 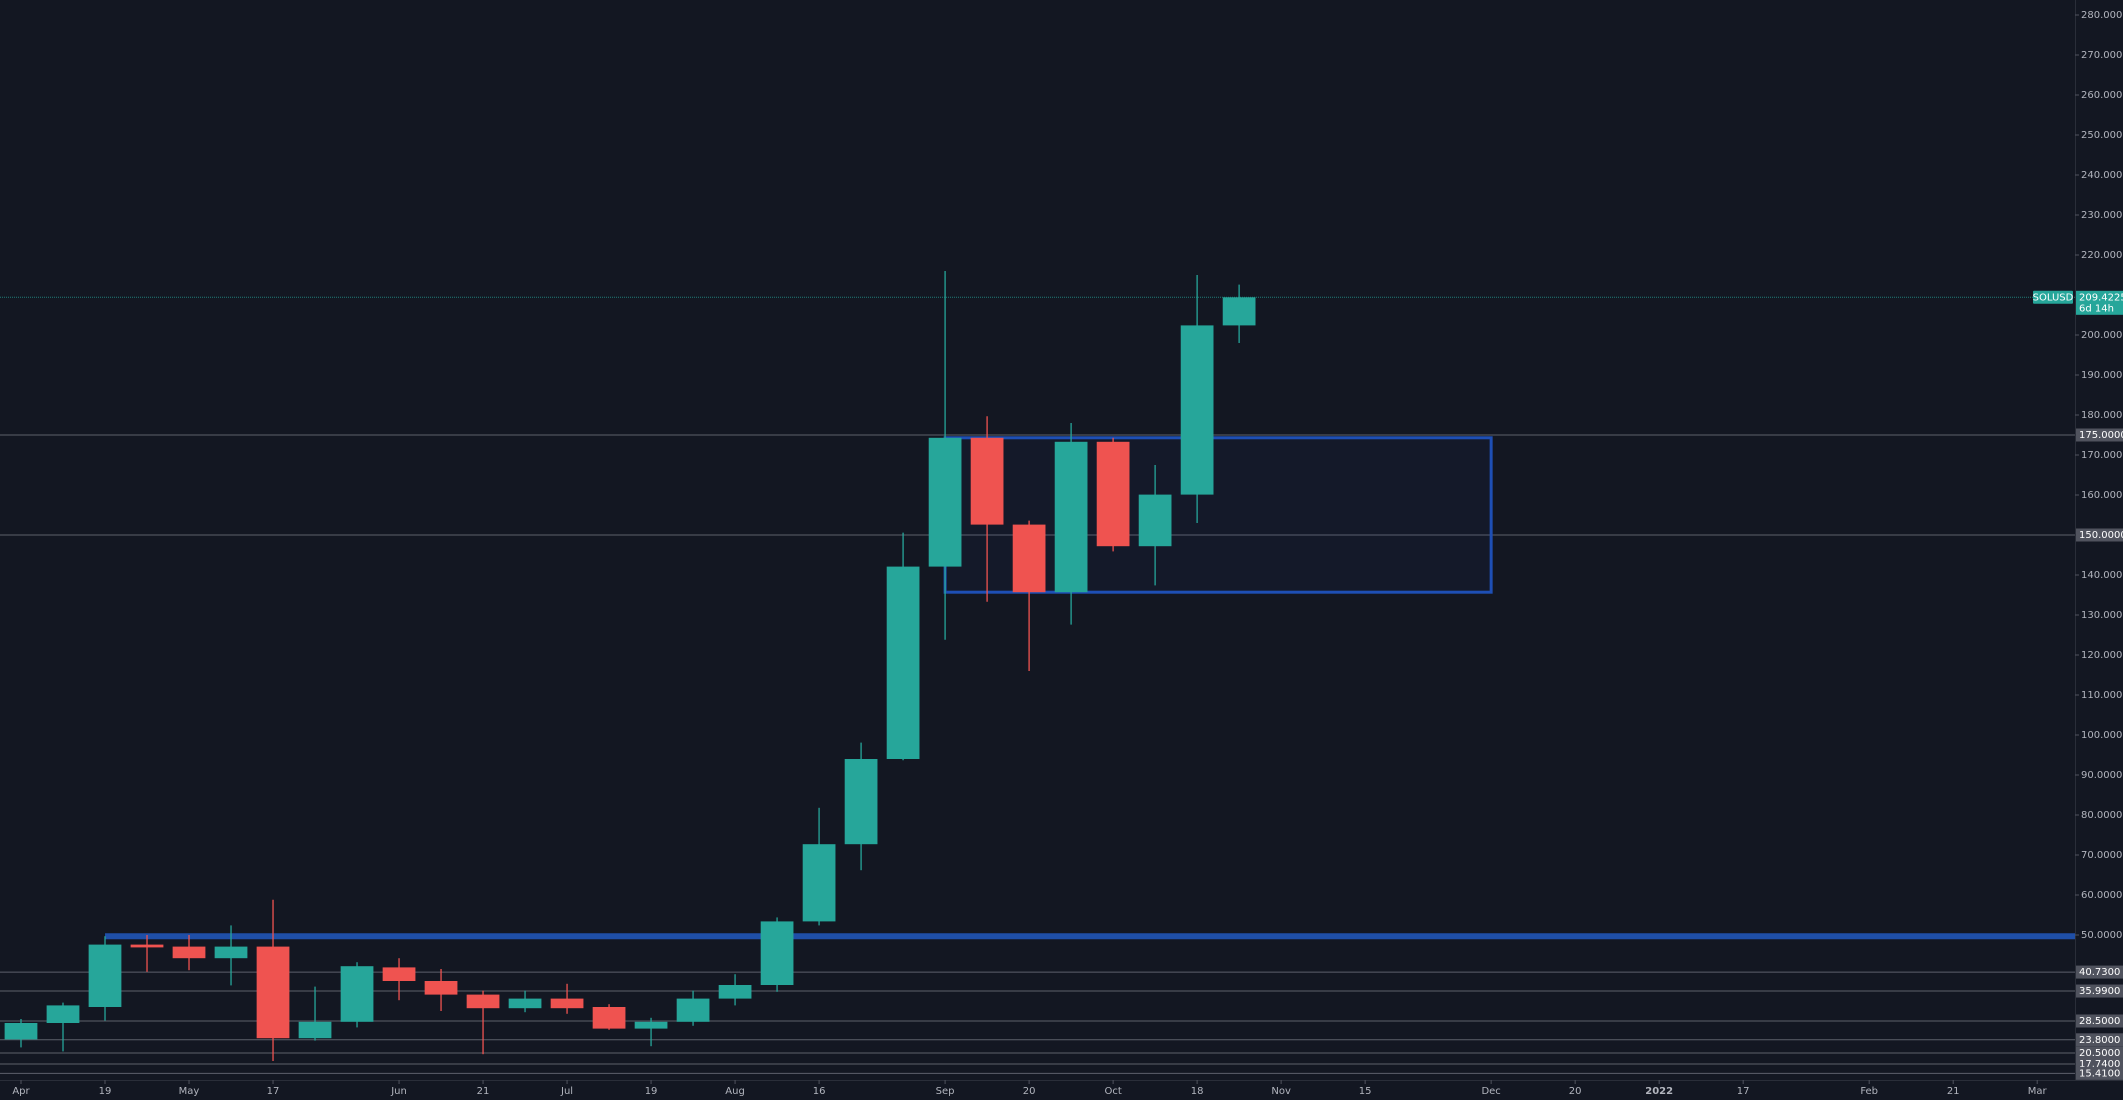 I want to click on y-tick-label: 90.0000, so click(x=2101, y=775).